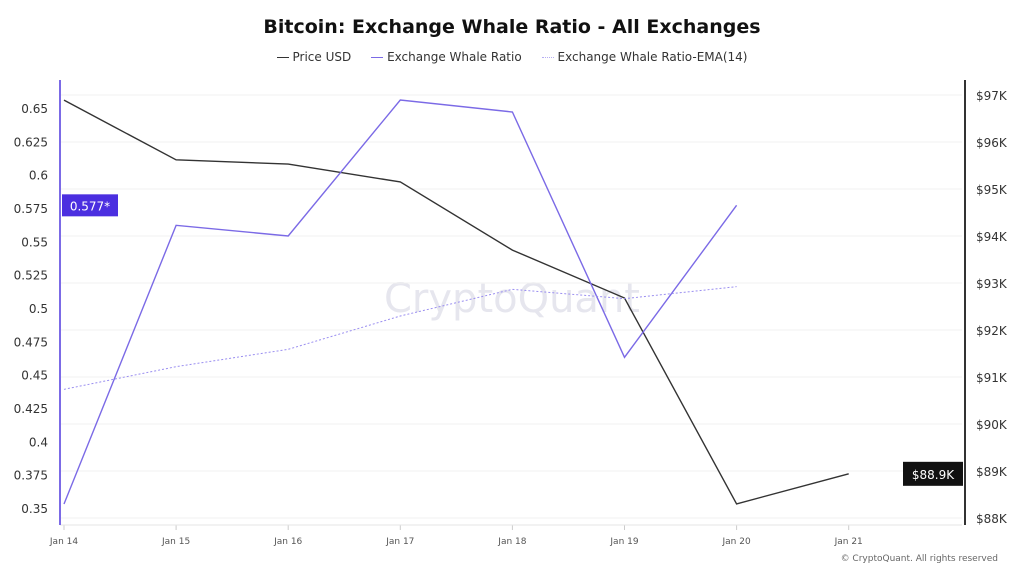 The image size is (1024, 576). What do you see at coordinates (34, 376) in the screenshot?
I see `left-tick-label: 0.45` at bounding box center [34, 376].